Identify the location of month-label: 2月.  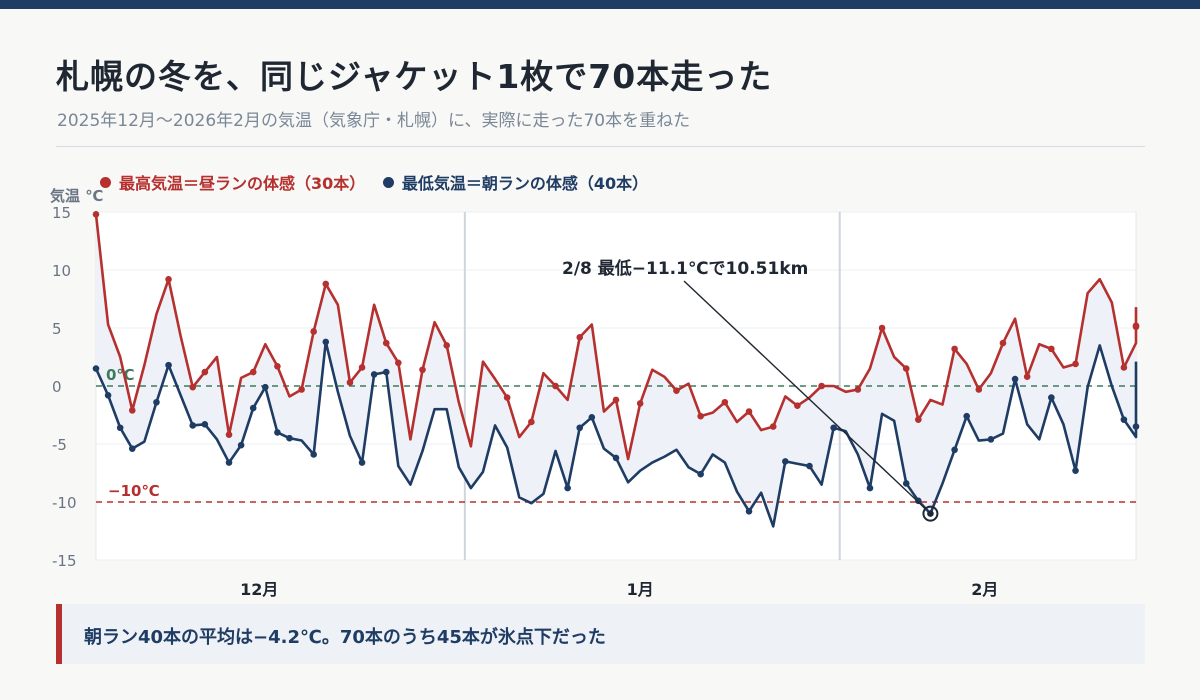
(984, 589).